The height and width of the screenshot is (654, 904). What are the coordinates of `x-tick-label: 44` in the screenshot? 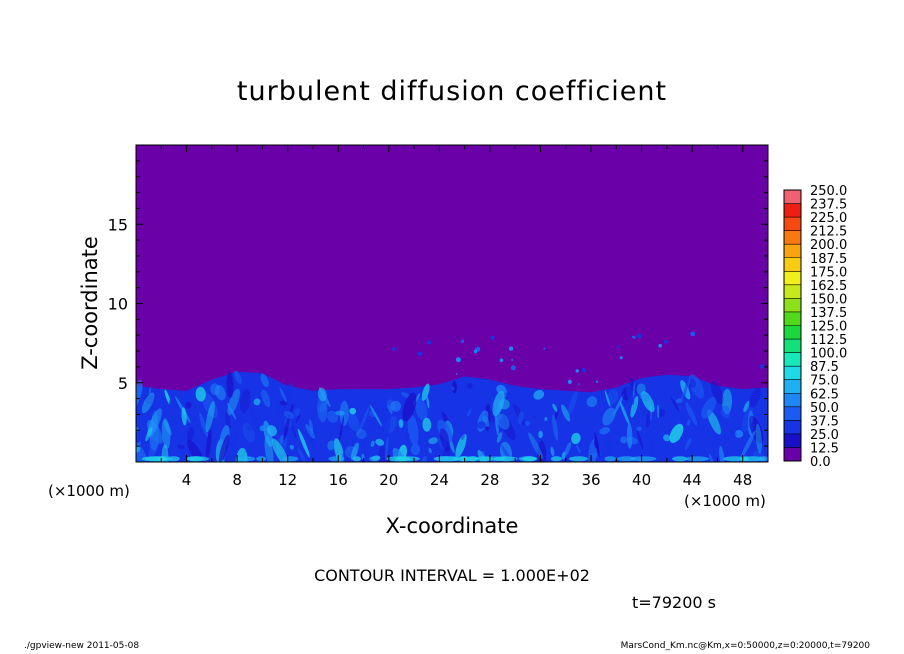 It's located at (692, 480).